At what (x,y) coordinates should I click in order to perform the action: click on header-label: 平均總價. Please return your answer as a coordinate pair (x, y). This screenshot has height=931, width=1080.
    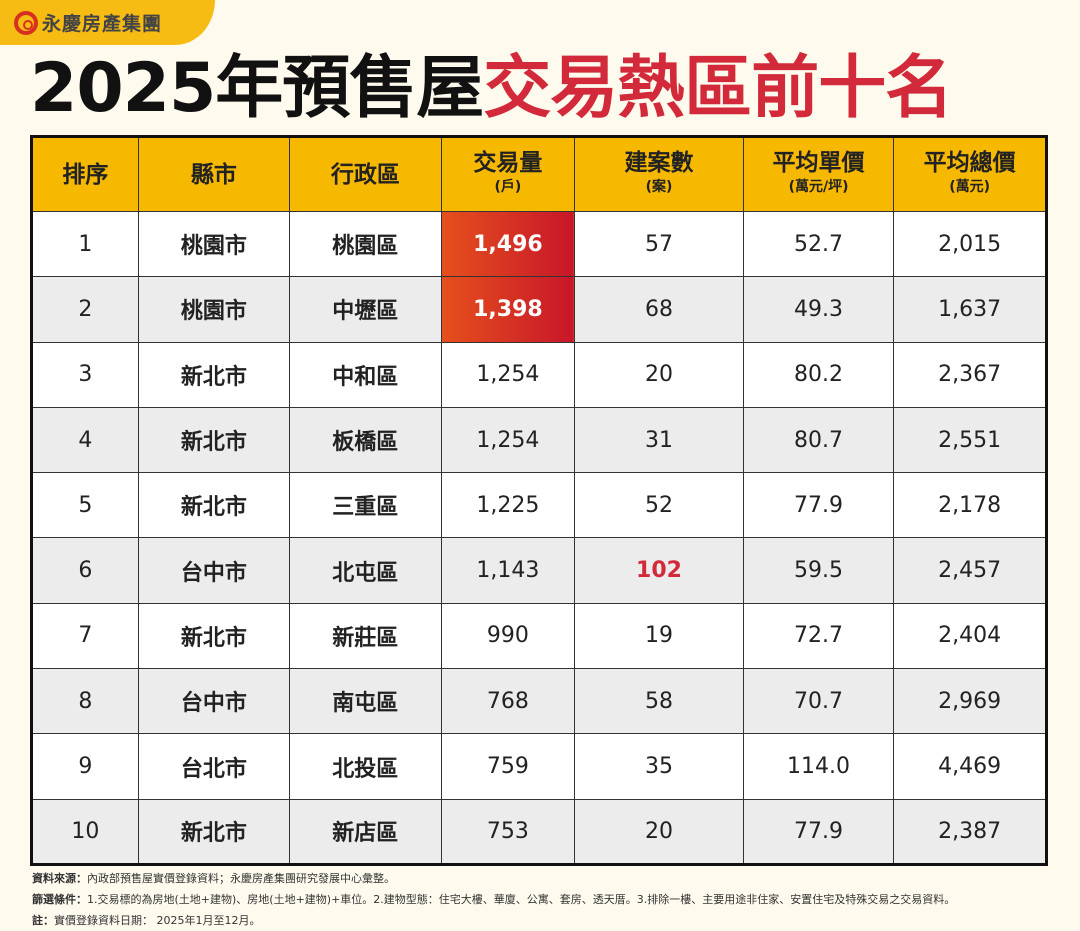
    Looking at the image, I should click on (969, 162).